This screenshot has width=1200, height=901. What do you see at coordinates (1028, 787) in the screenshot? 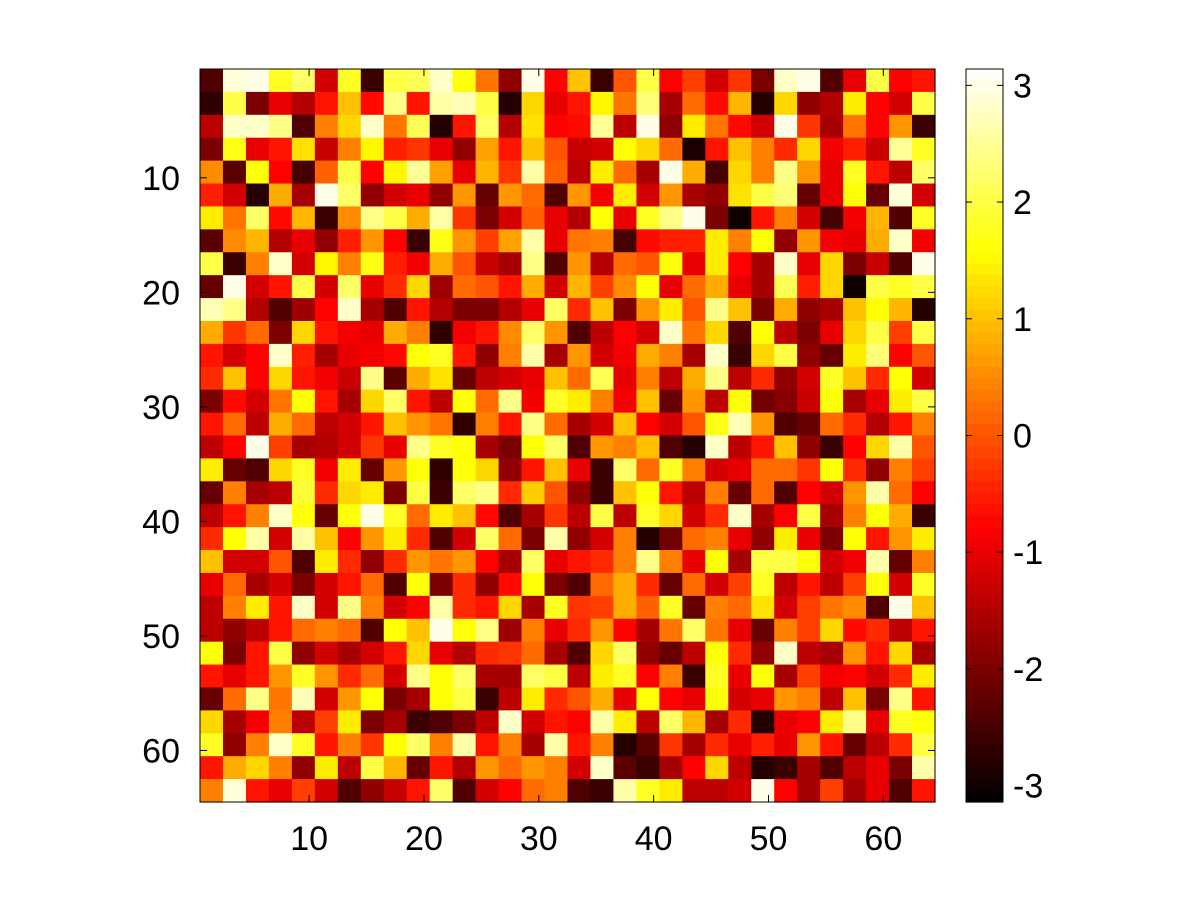
I see `colorbar-tick-label: -3` at bounding box center [1028, 787].